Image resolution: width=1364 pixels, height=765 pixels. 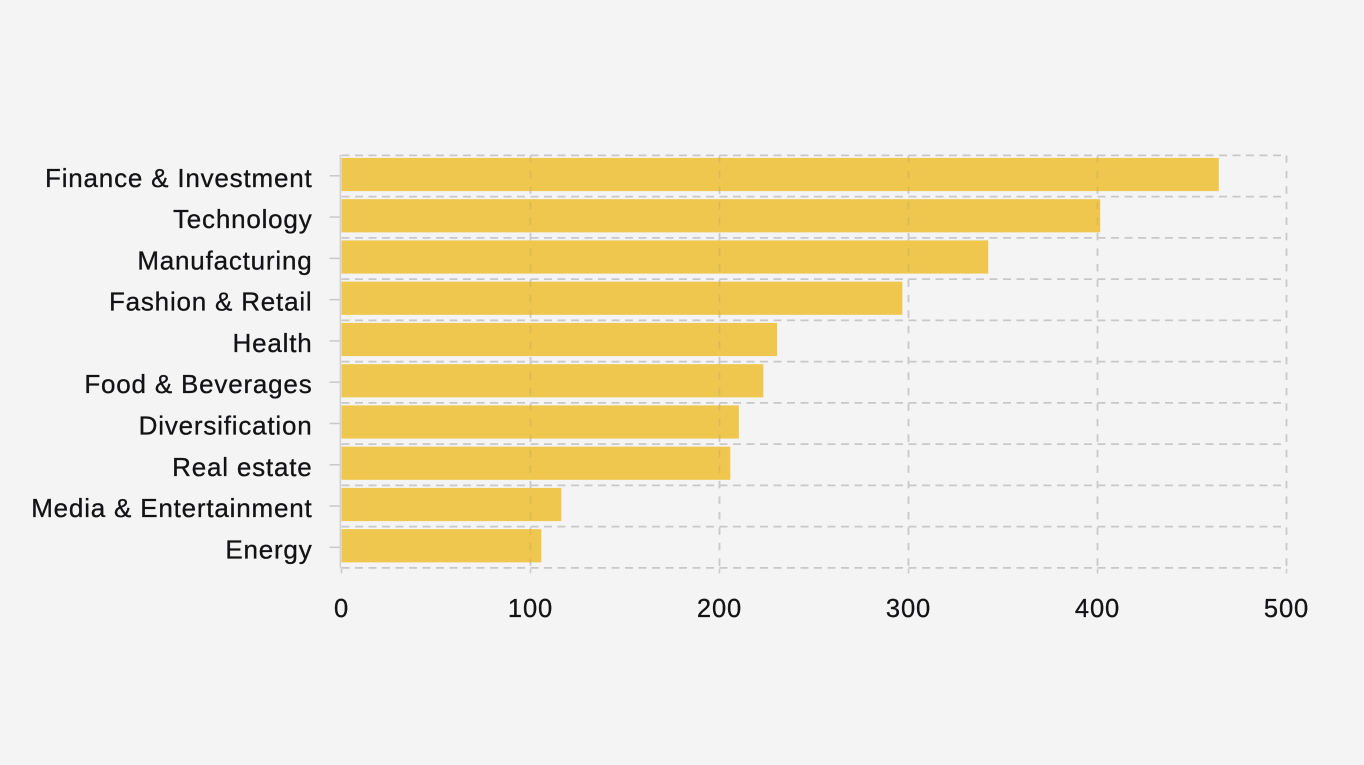 I want to click on svg-text: Health, so click(x=273, y=343).